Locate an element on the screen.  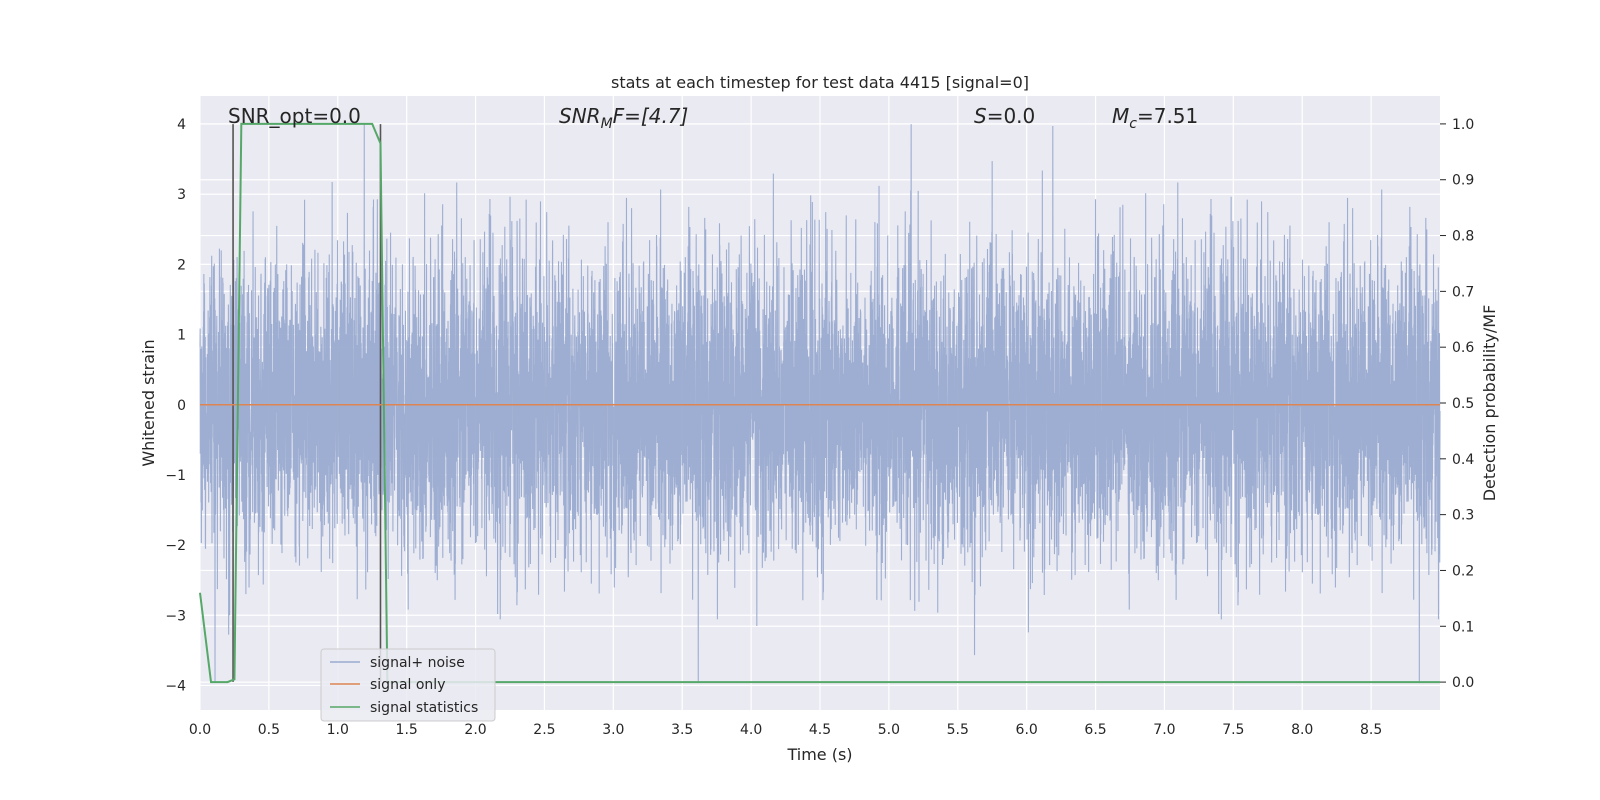
x-tick-label: 0.5 is located at coordinates (269, 730).